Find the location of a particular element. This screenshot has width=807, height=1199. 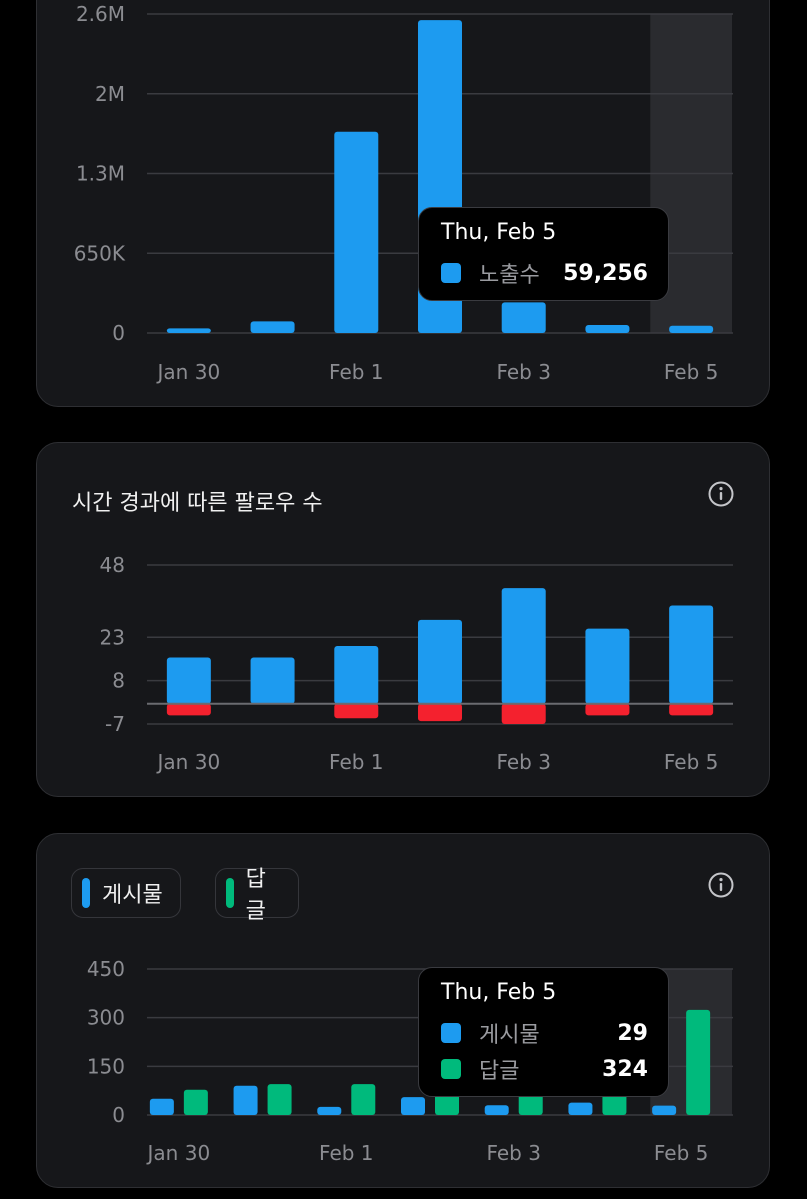

tooltip-value: 324 is located at coordinates (625, 1069).